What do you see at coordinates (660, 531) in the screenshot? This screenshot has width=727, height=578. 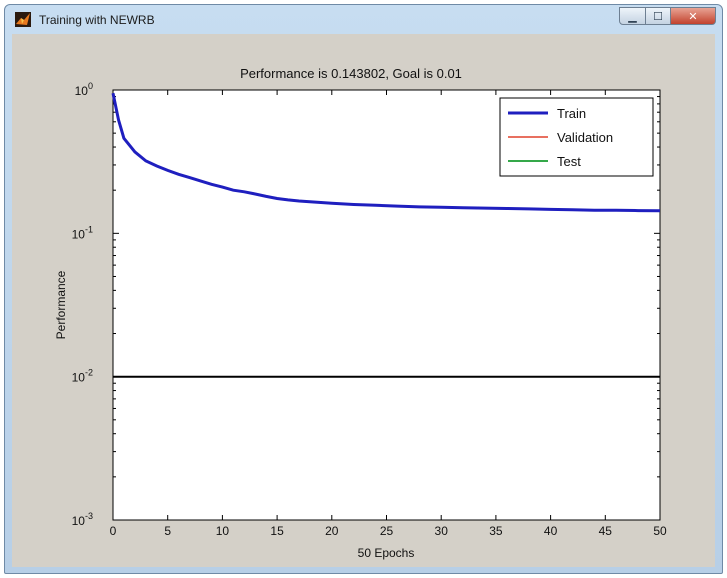 I see `x-tick-label: 50` at bounding box center [660, 531].